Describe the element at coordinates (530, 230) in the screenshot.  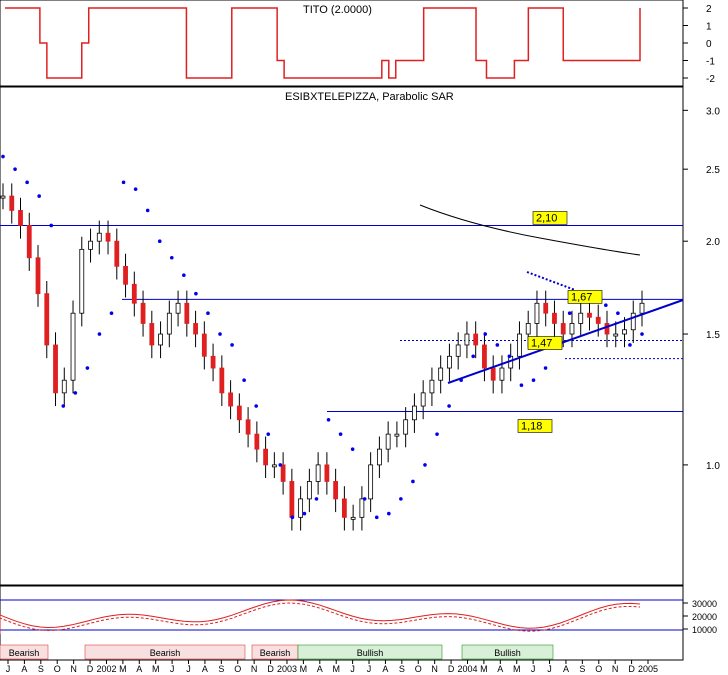
I see `moving-average-line` at that location.